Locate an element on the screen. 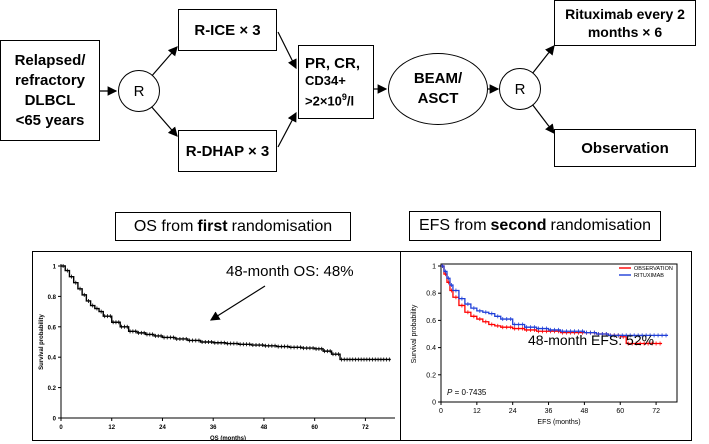 Image resolution: width=709 pixels, height=444 pixels. efs-plot-box is located at coordinates (559, 333).